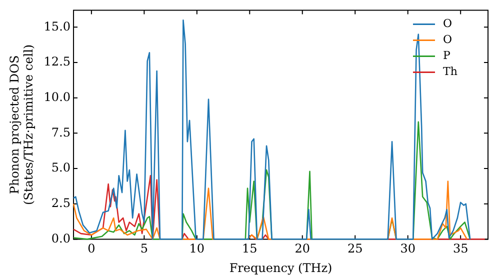 The image size is (500, 280). Describe the element at coordinates (57, 97) in the screenshot. I see `y-tick-label: 10.0` at that location.